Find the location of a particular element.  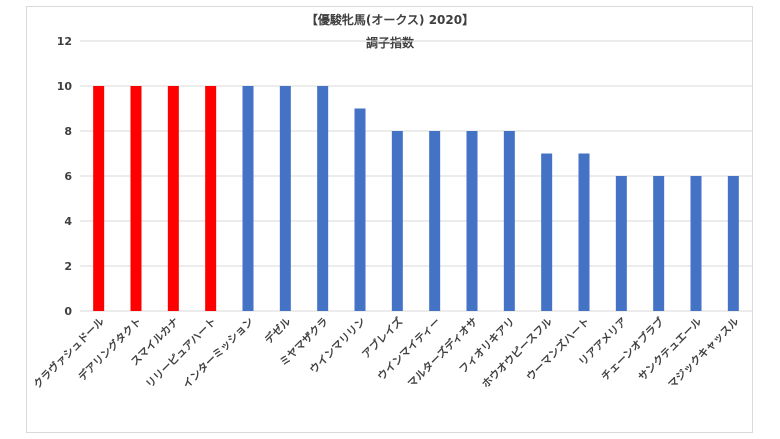

y-tick-label: 0 is located at coordinates (68, 311).